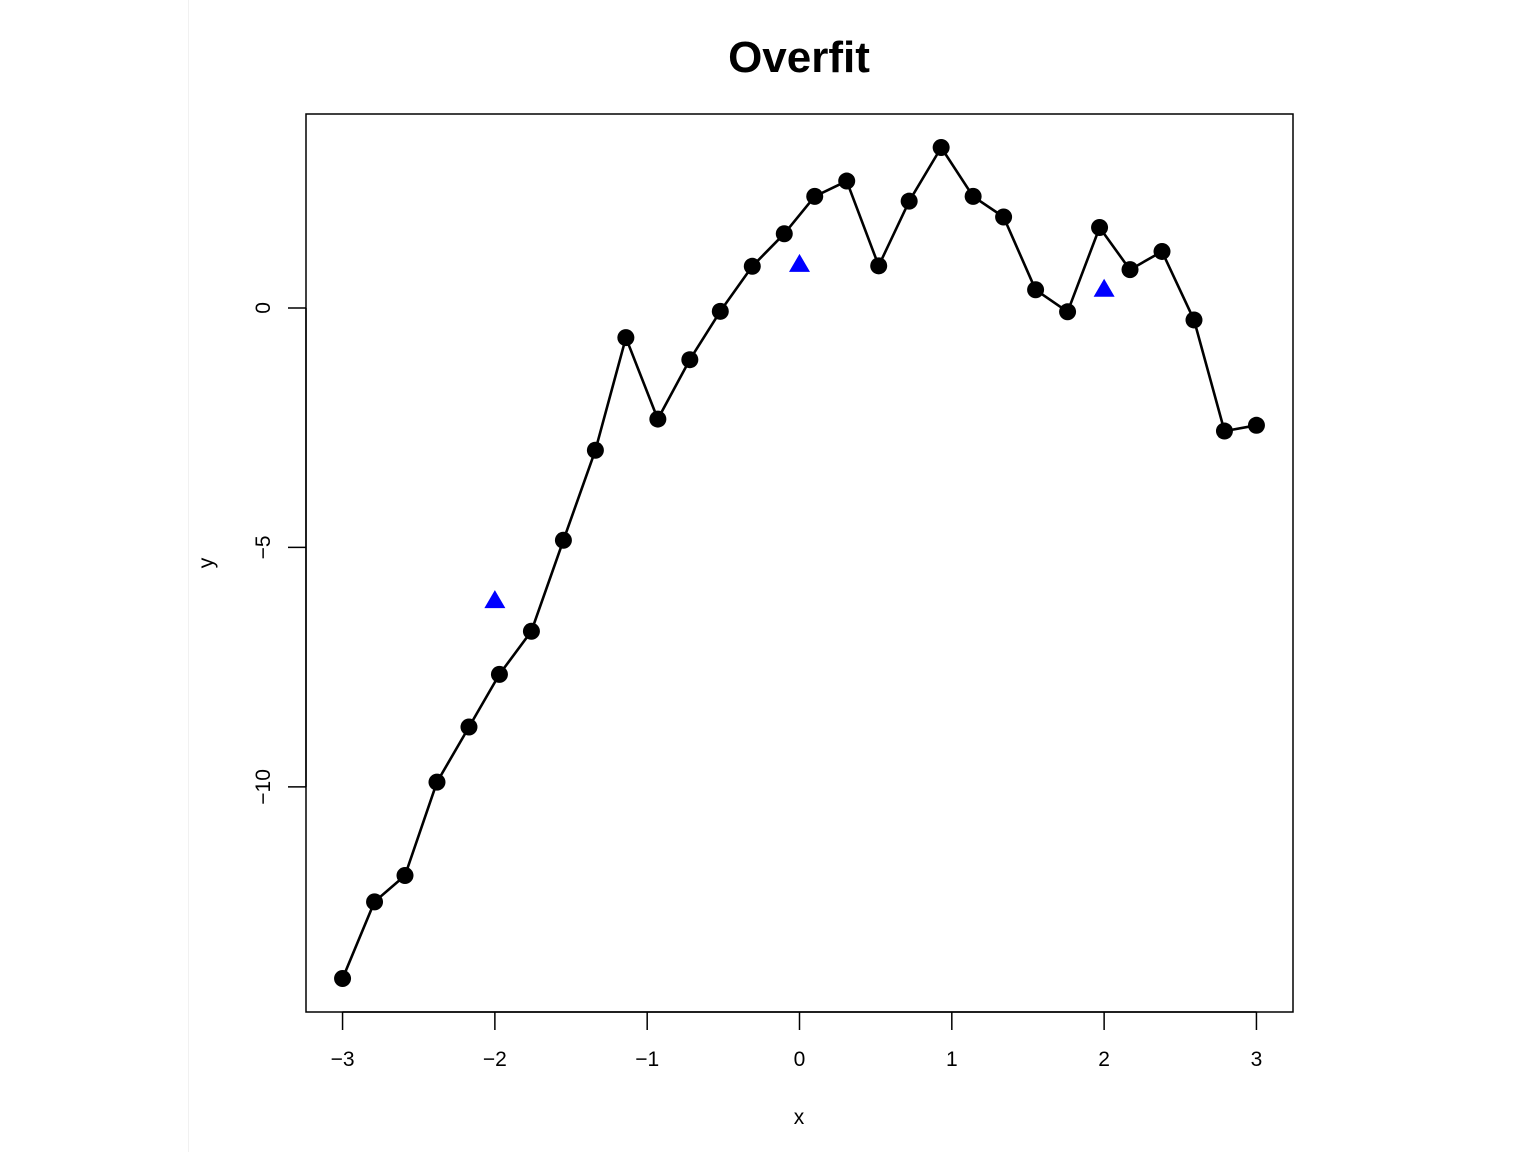 This screenshot has height=1152, width=1536. I want to click on chart-title: Overfit, so click(799, 57).